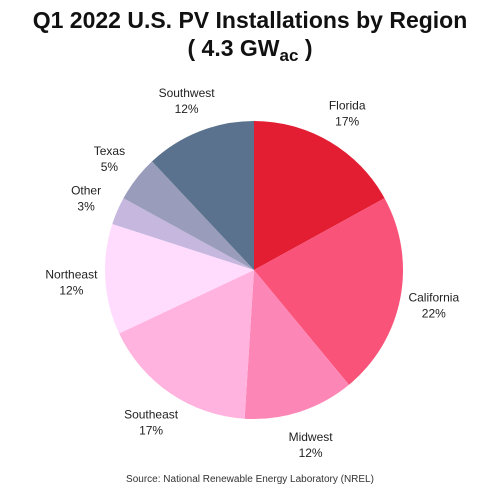  What do you see at coordinates (71, 275) in the screenshot?
I see `pie-label-category: Northeast` at bounding box center [71, 275].